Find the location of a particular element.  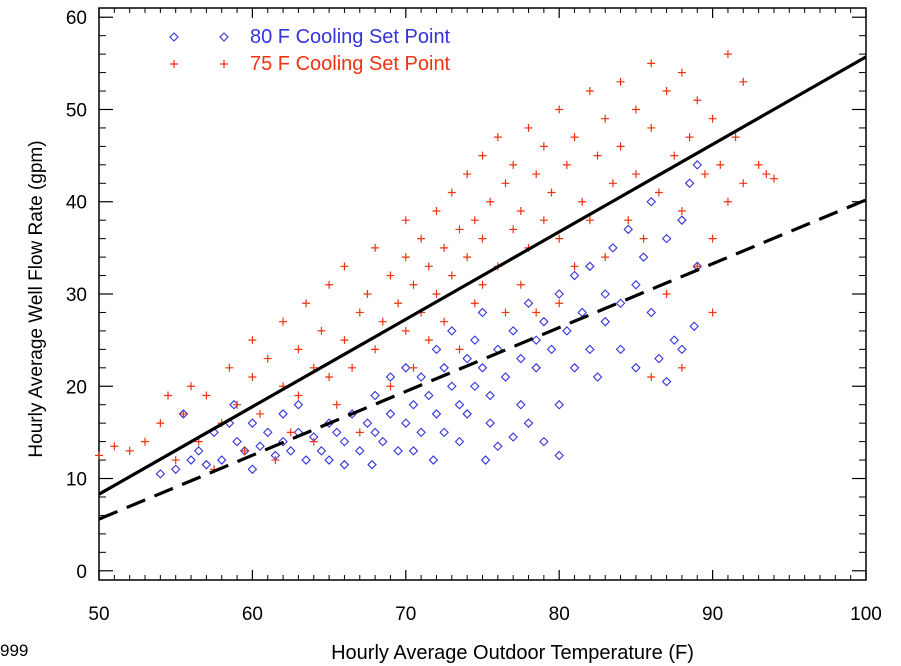

x-tick-label: 60 is located at coordinates (252, 614).